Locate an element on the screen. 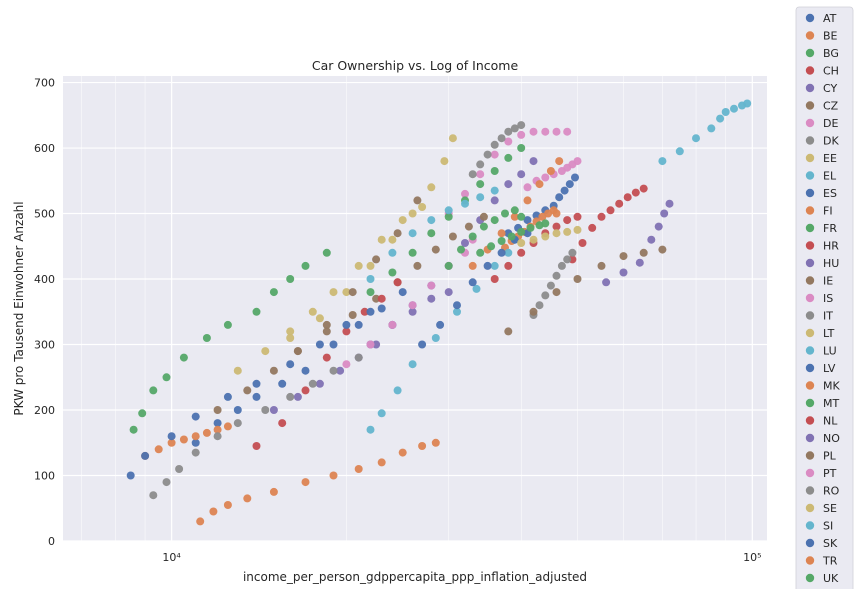 This screenshot has width=859, height=589. legend-label: ES is located at coordinates (830, 193).